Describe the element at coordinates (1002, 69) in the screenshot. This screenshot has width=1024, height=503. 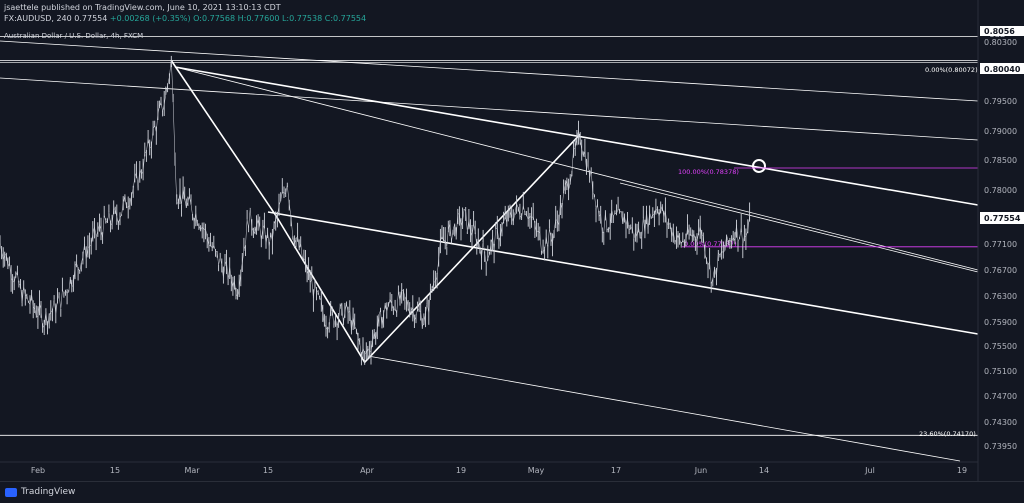
I see `level-price-label: 0.80040` at that location.